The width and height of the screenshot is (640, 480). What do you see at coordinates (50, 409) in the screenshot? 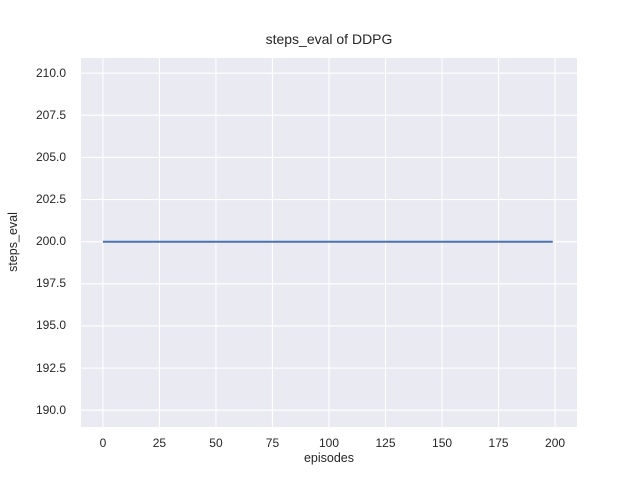
I see `y-tick-label: 190.0` at bounding box center [50, 409].